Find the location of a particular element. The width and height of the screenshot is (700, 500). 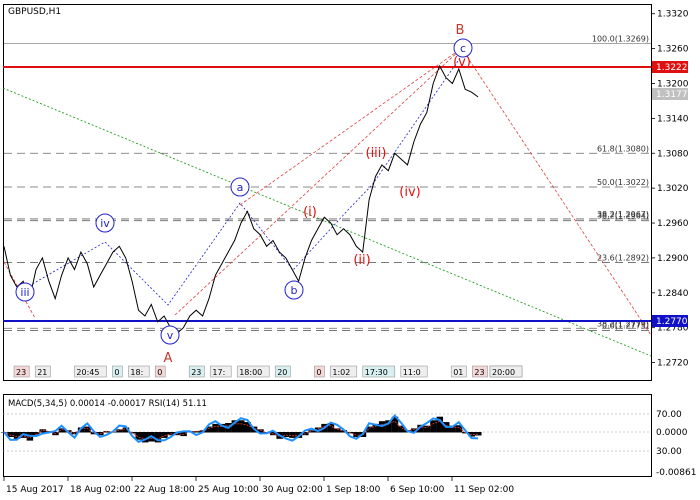

resistance-price-badge is located at coordinates (670, 67).